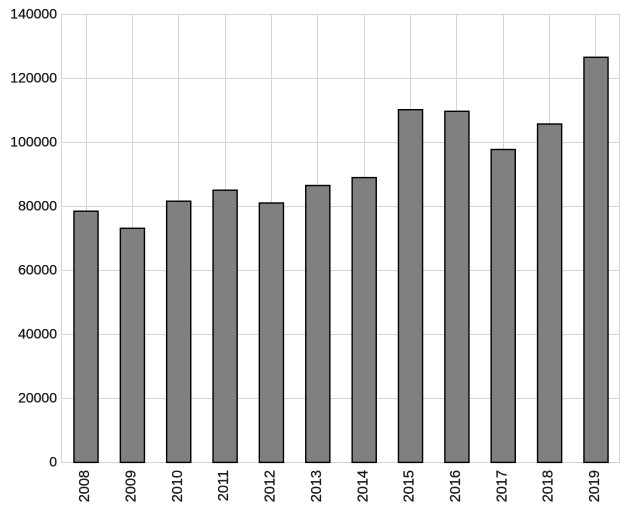  Describe the element at coordinates (178, 486) in the screenshot. I see `svg-text: 2010` at that location.